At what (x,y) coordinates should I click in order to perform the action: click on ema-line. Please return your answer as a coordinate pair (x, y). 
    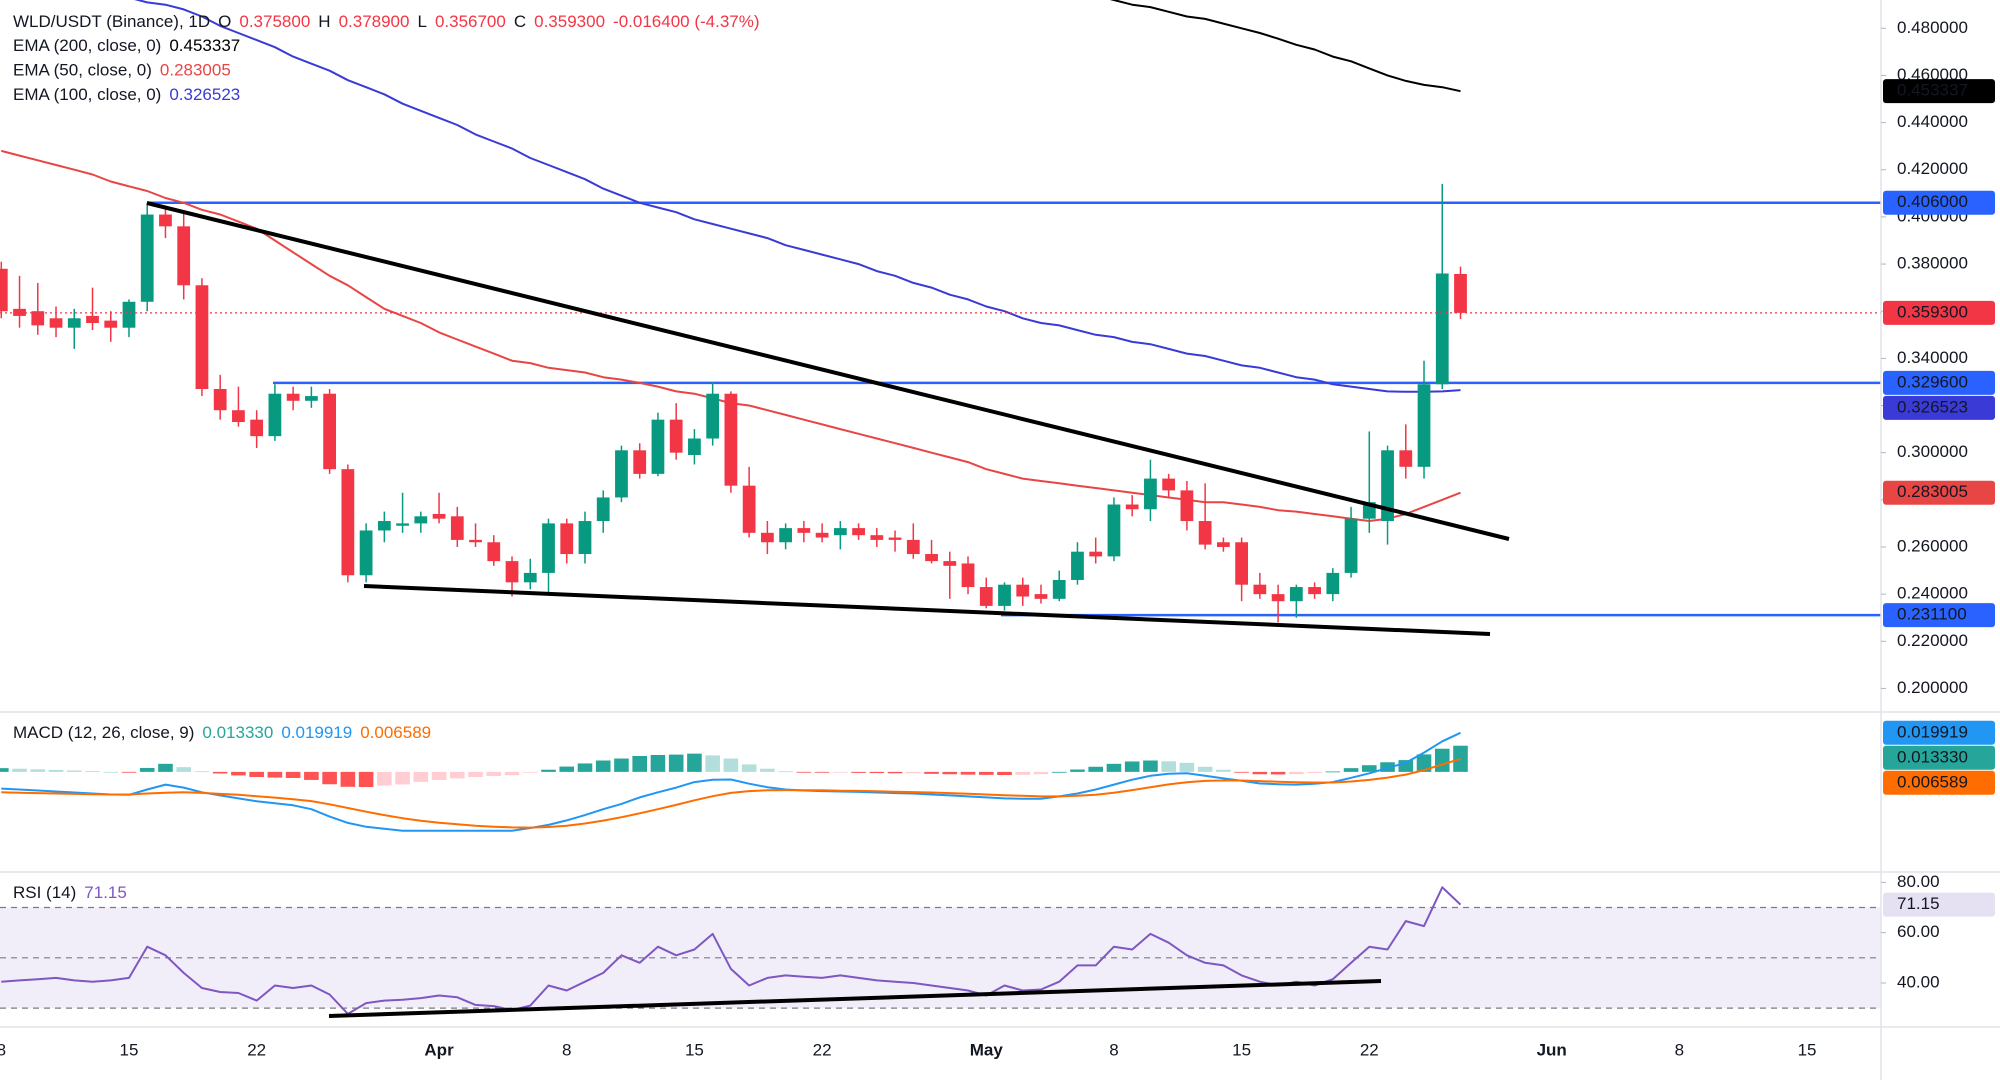
    Looking at the image, I should click on (1285, 46).